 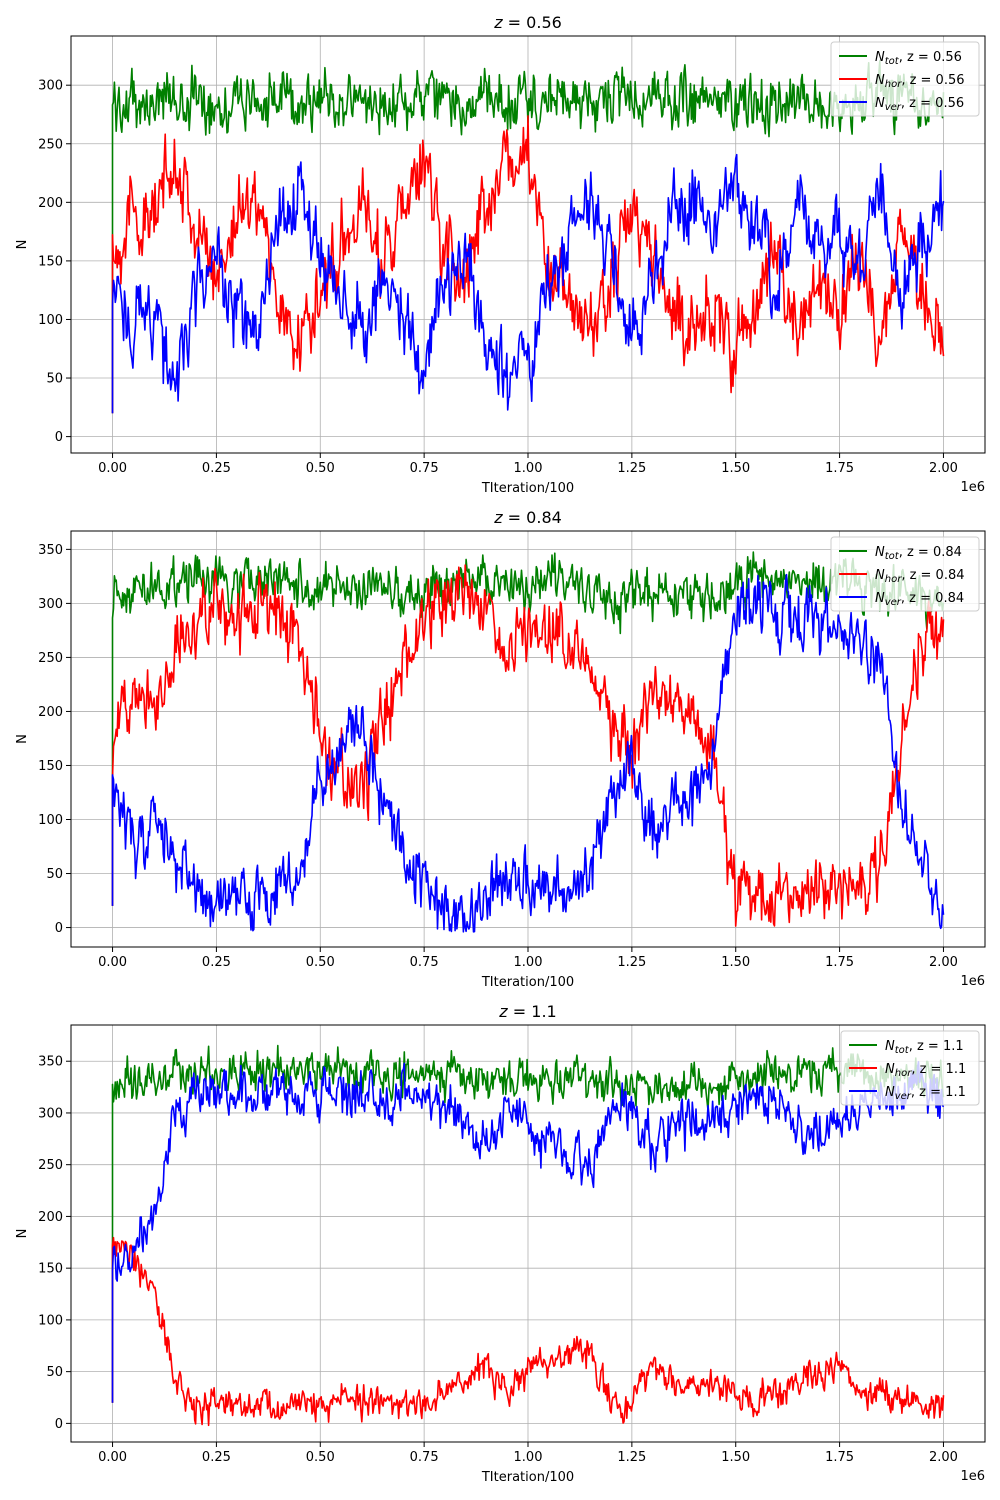 I want to click on legend-label: Nver, z = 0.84, so click(x=919, y=599).